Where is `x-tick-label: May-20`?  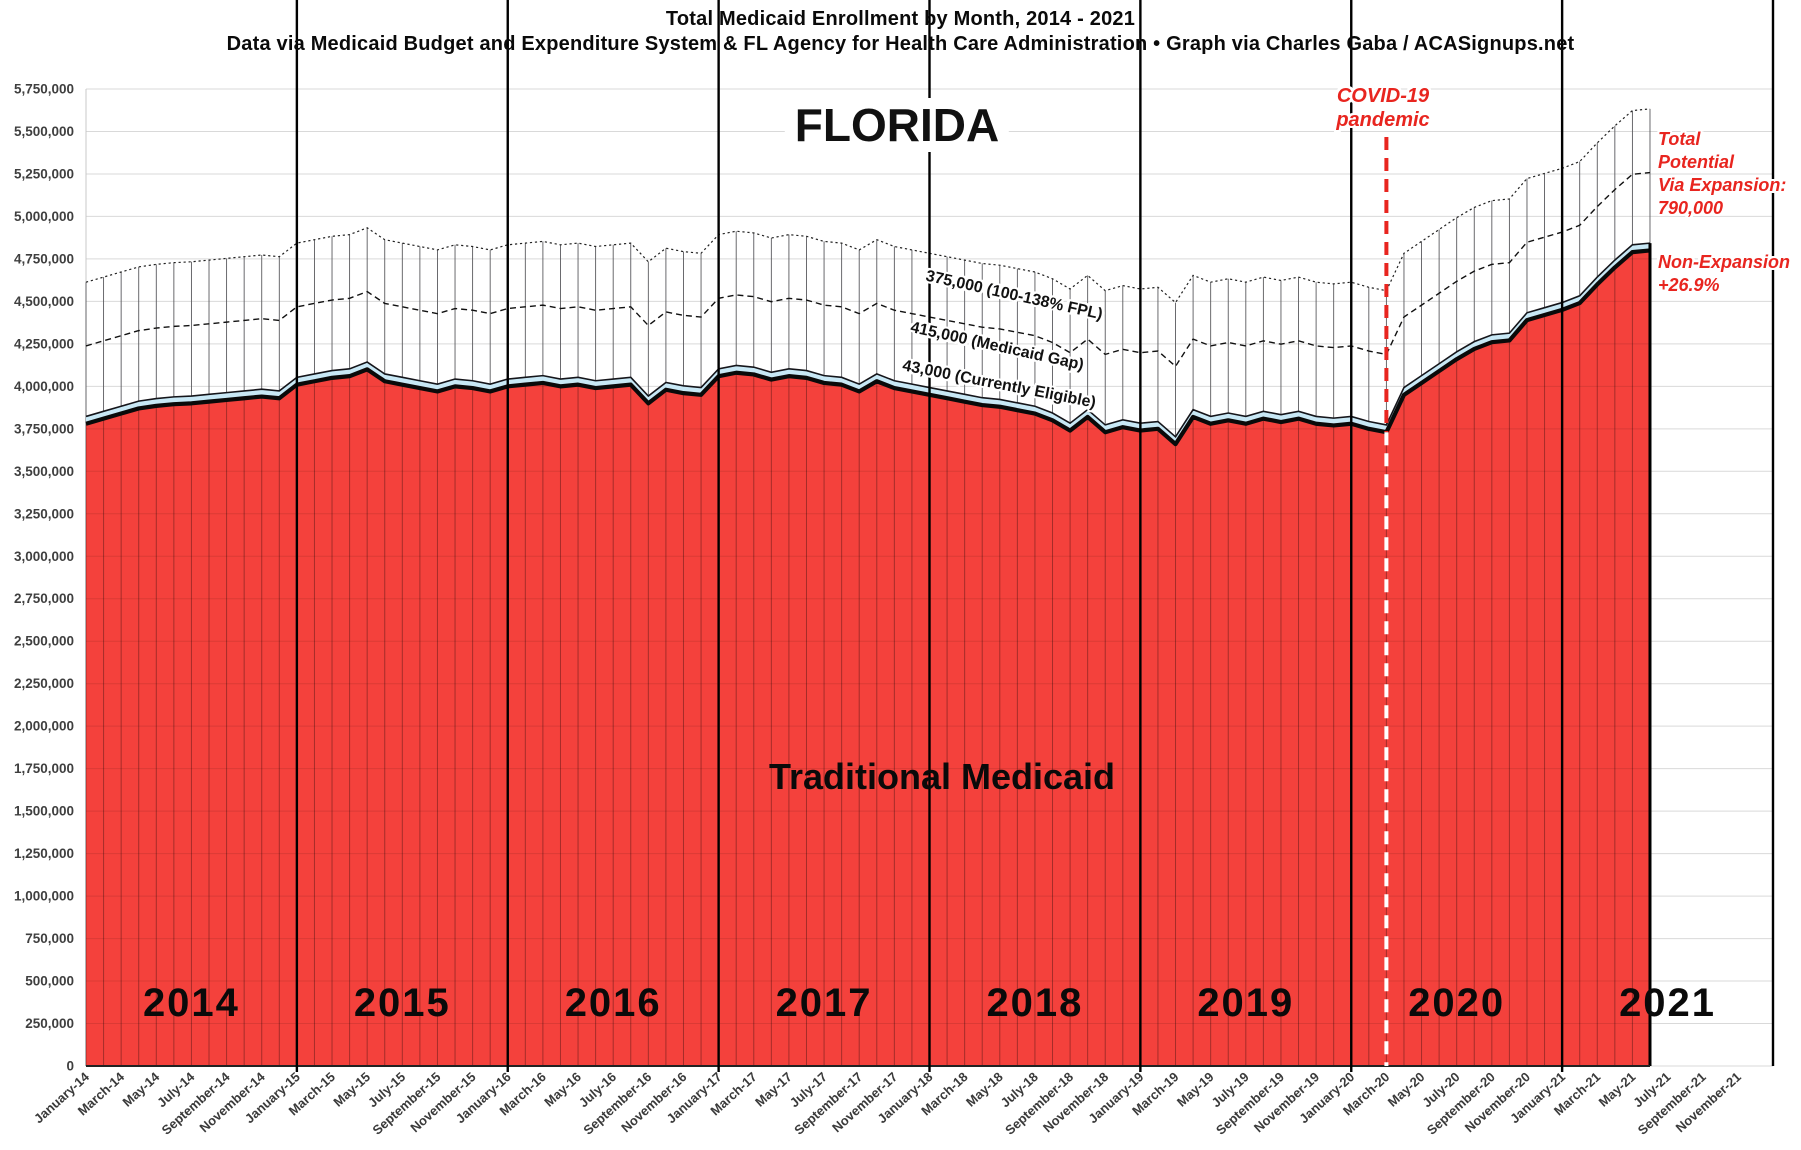 x-tick-label: May-20 is located at coordinates (1406, 1089).